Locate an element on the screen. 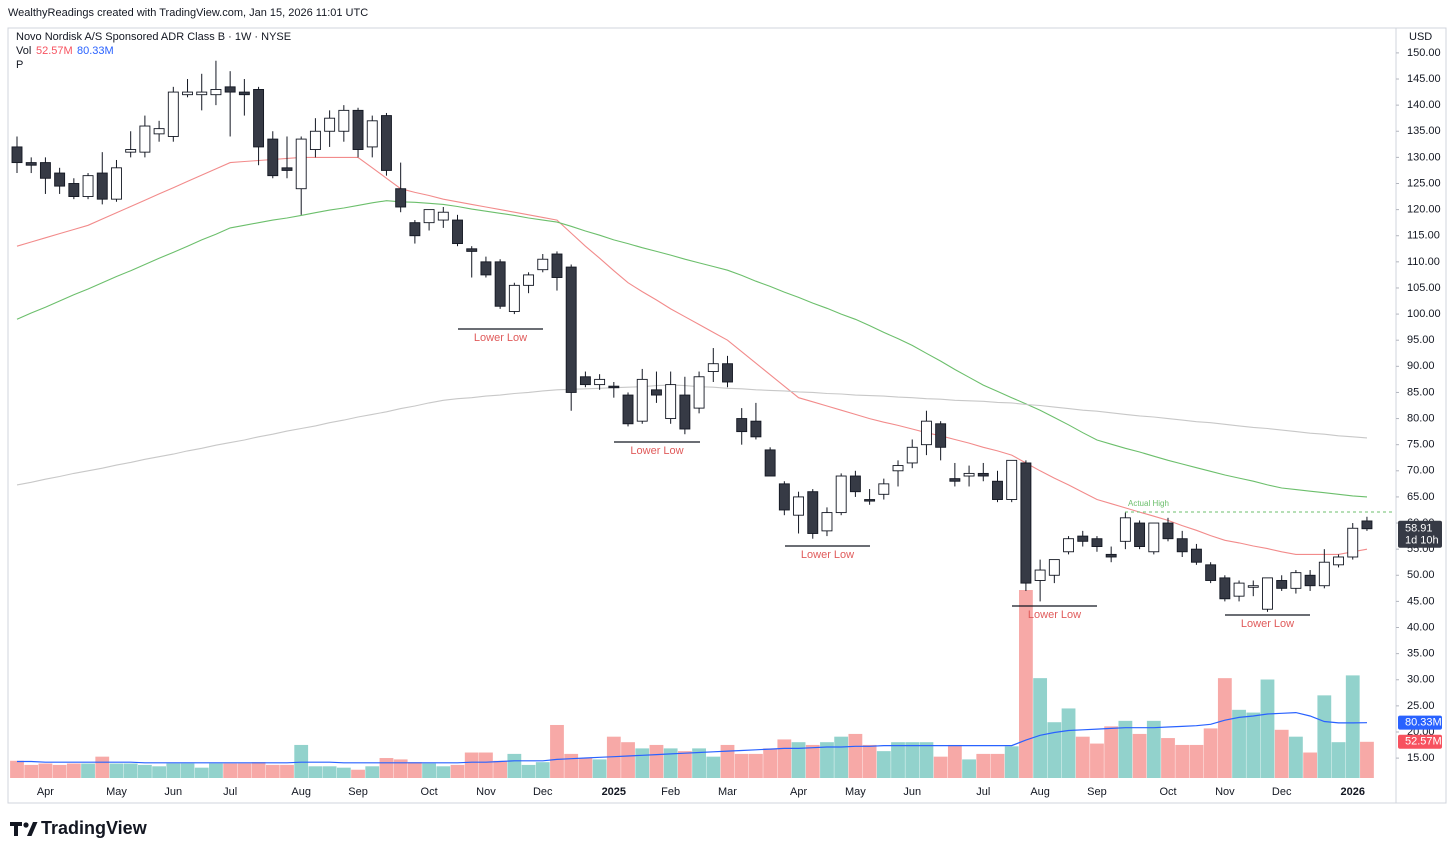  y-tick-label: 110.00 is located at coordinates (1423, 262).